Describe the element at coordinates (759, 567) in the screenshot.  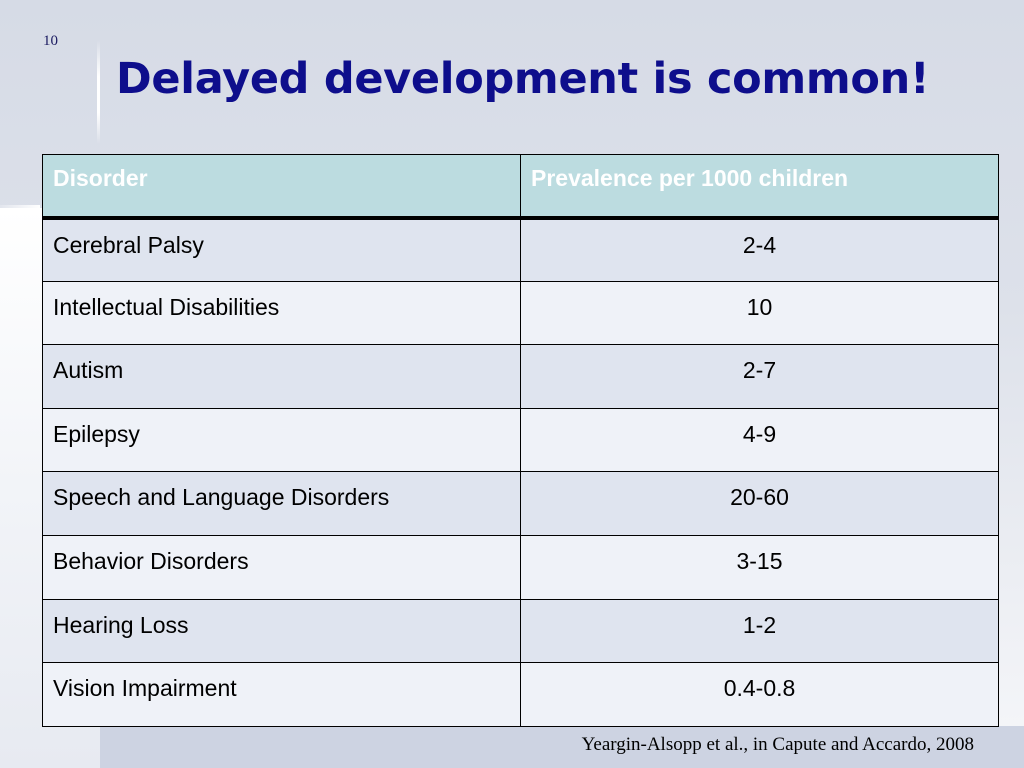
I see `prevalence-cell: 3-15` at that location.